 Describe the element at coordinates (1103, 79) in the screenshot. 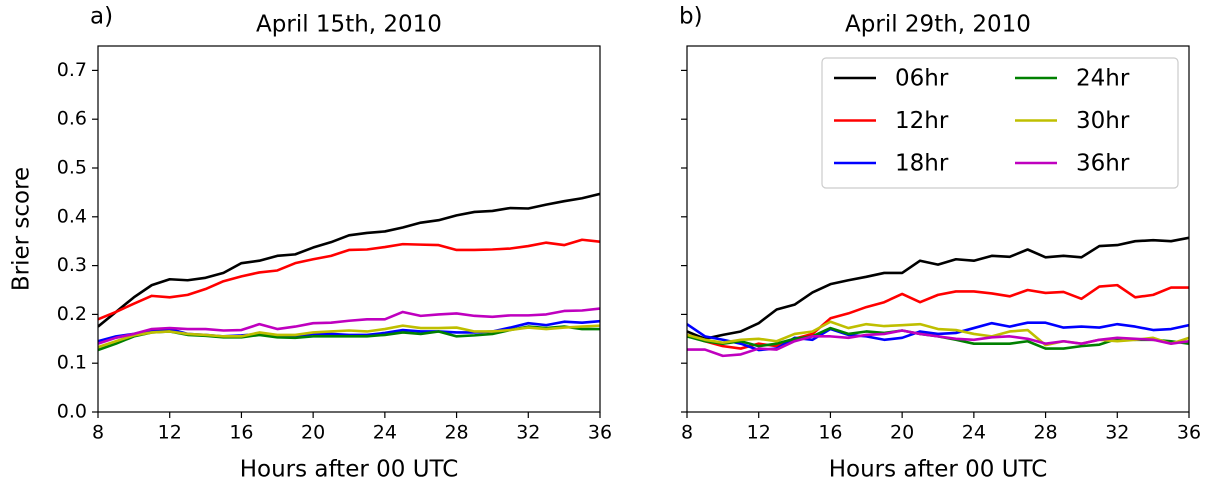

I see `legend-label: 24hr` at that location.